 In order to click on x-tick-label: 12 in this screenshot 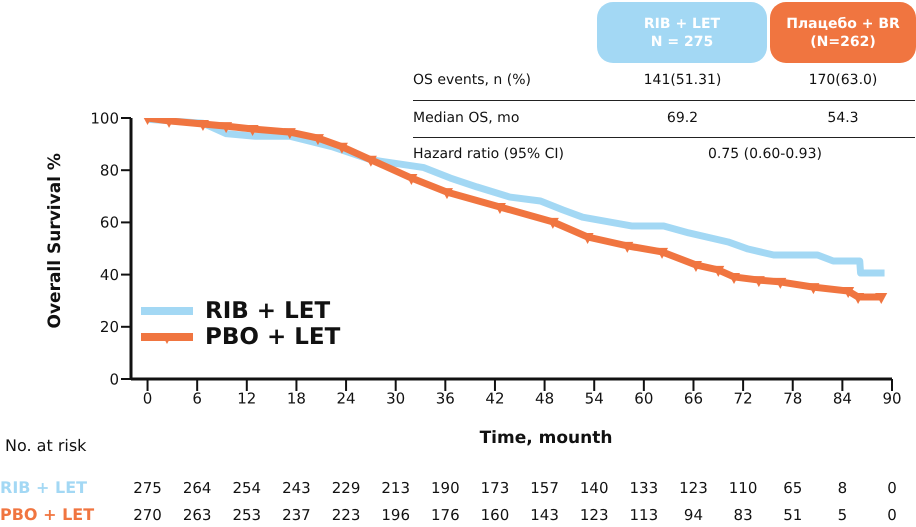, I will do `click(246, 399)`.